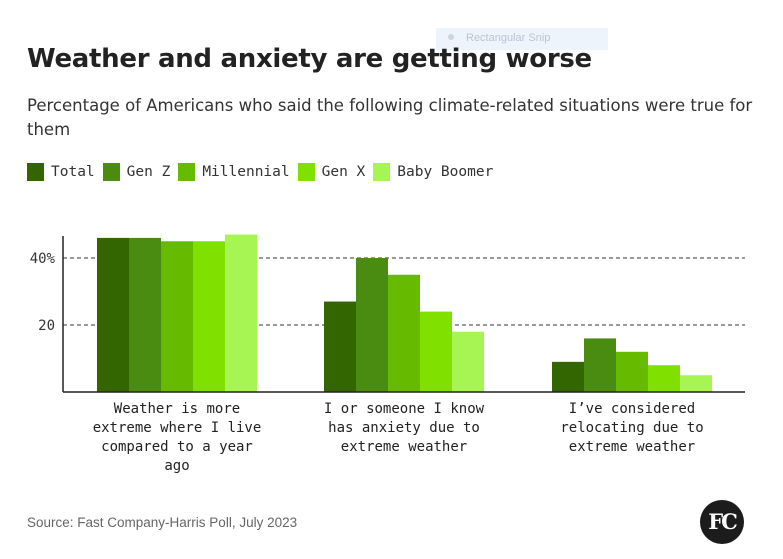  Describe the element at coordinates (177, 447) in the screenshot. I see `category-label-0-line-2: compared to a year` at that location.